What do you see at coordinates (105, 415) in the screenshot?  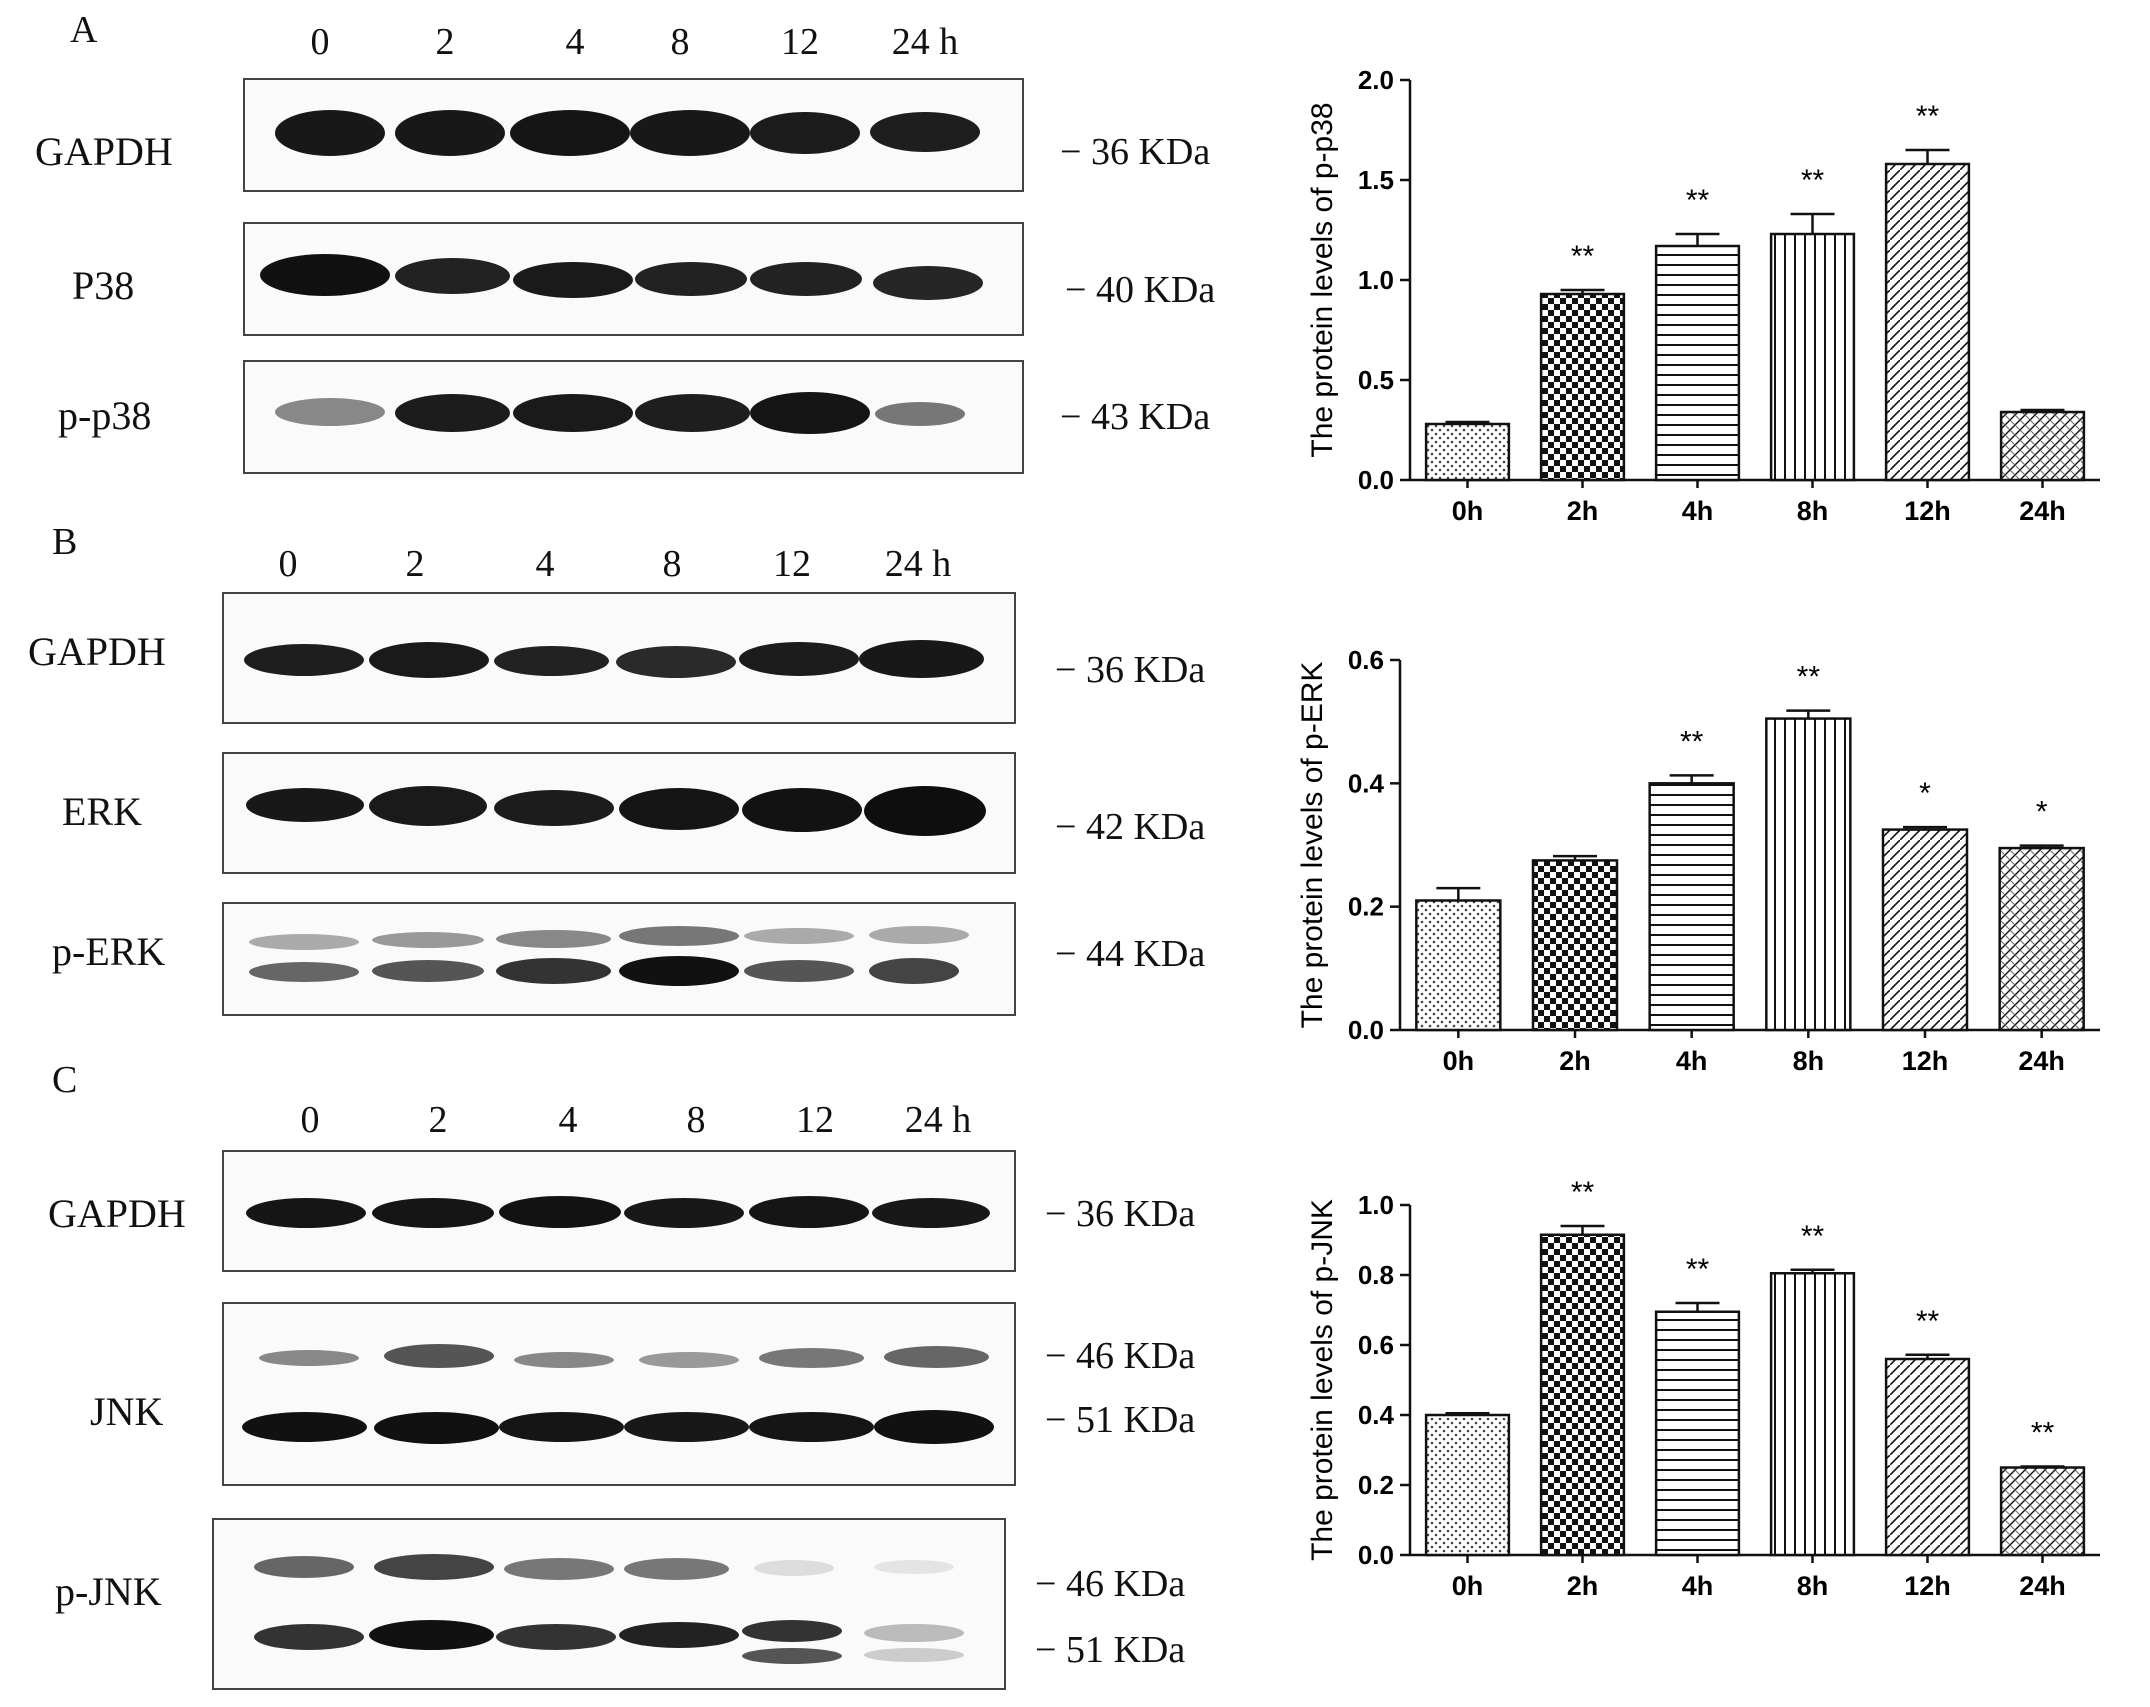 I see `row-label-p-p38: p-p38` at bounding box center [105, 415].